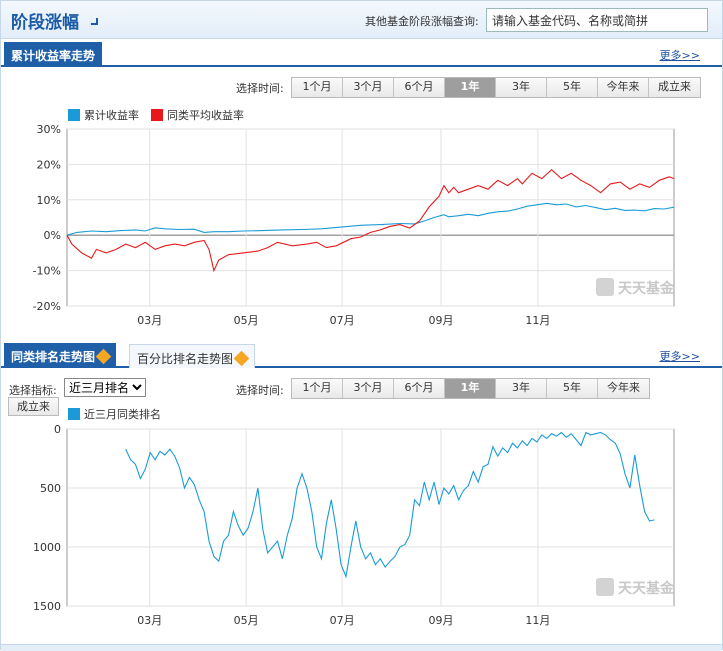 The height and width of the screenshot is (651, 723). I want to click on tab-peer-rank: 同类排名走势图, so click(60, 355).